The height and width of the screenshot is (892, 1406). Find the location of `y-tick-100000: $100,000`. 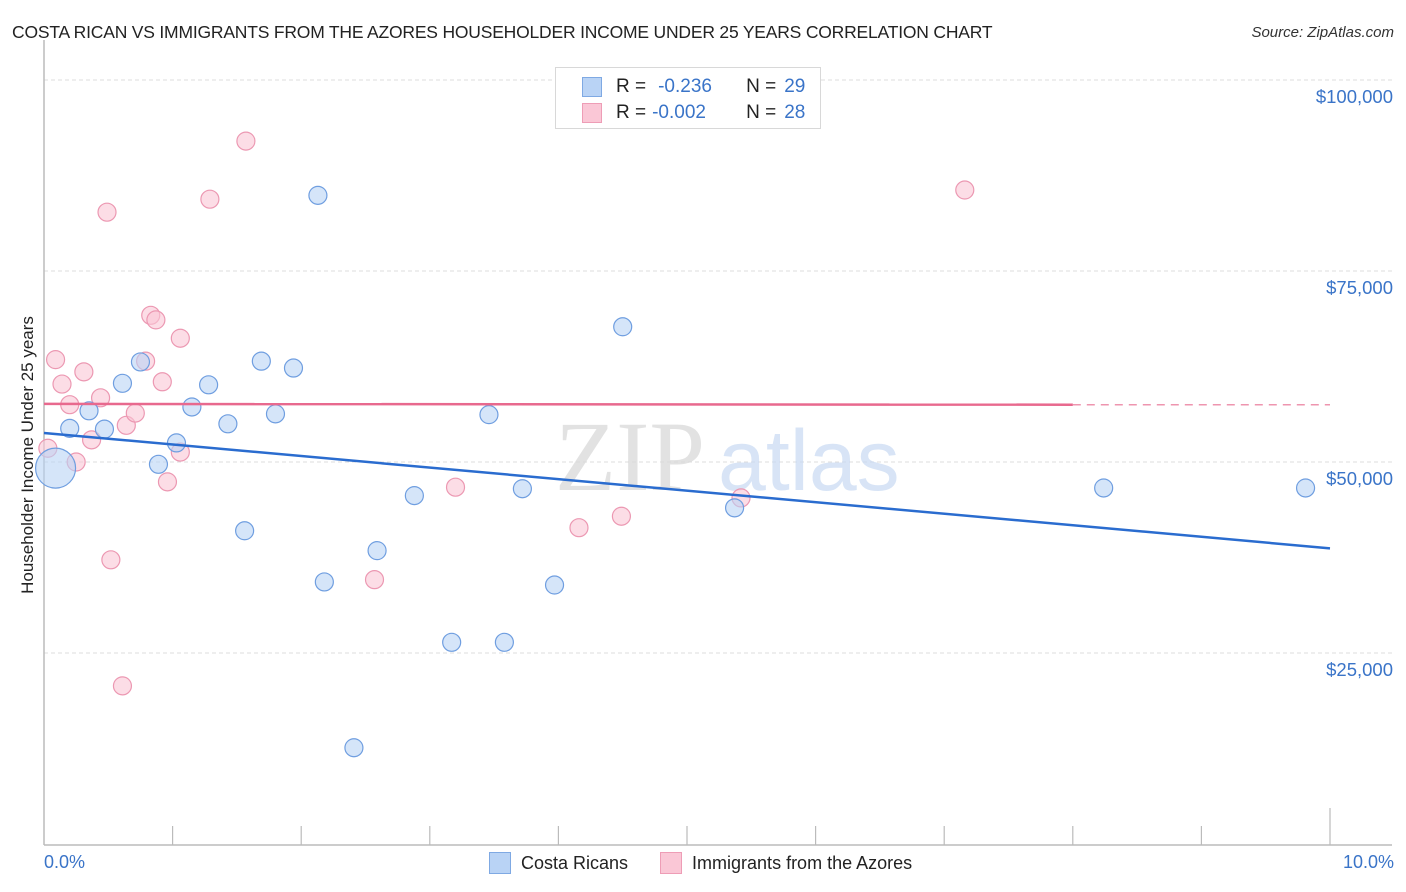

y-tick-100000: $100,000 is located at coordinates (1354, 96).